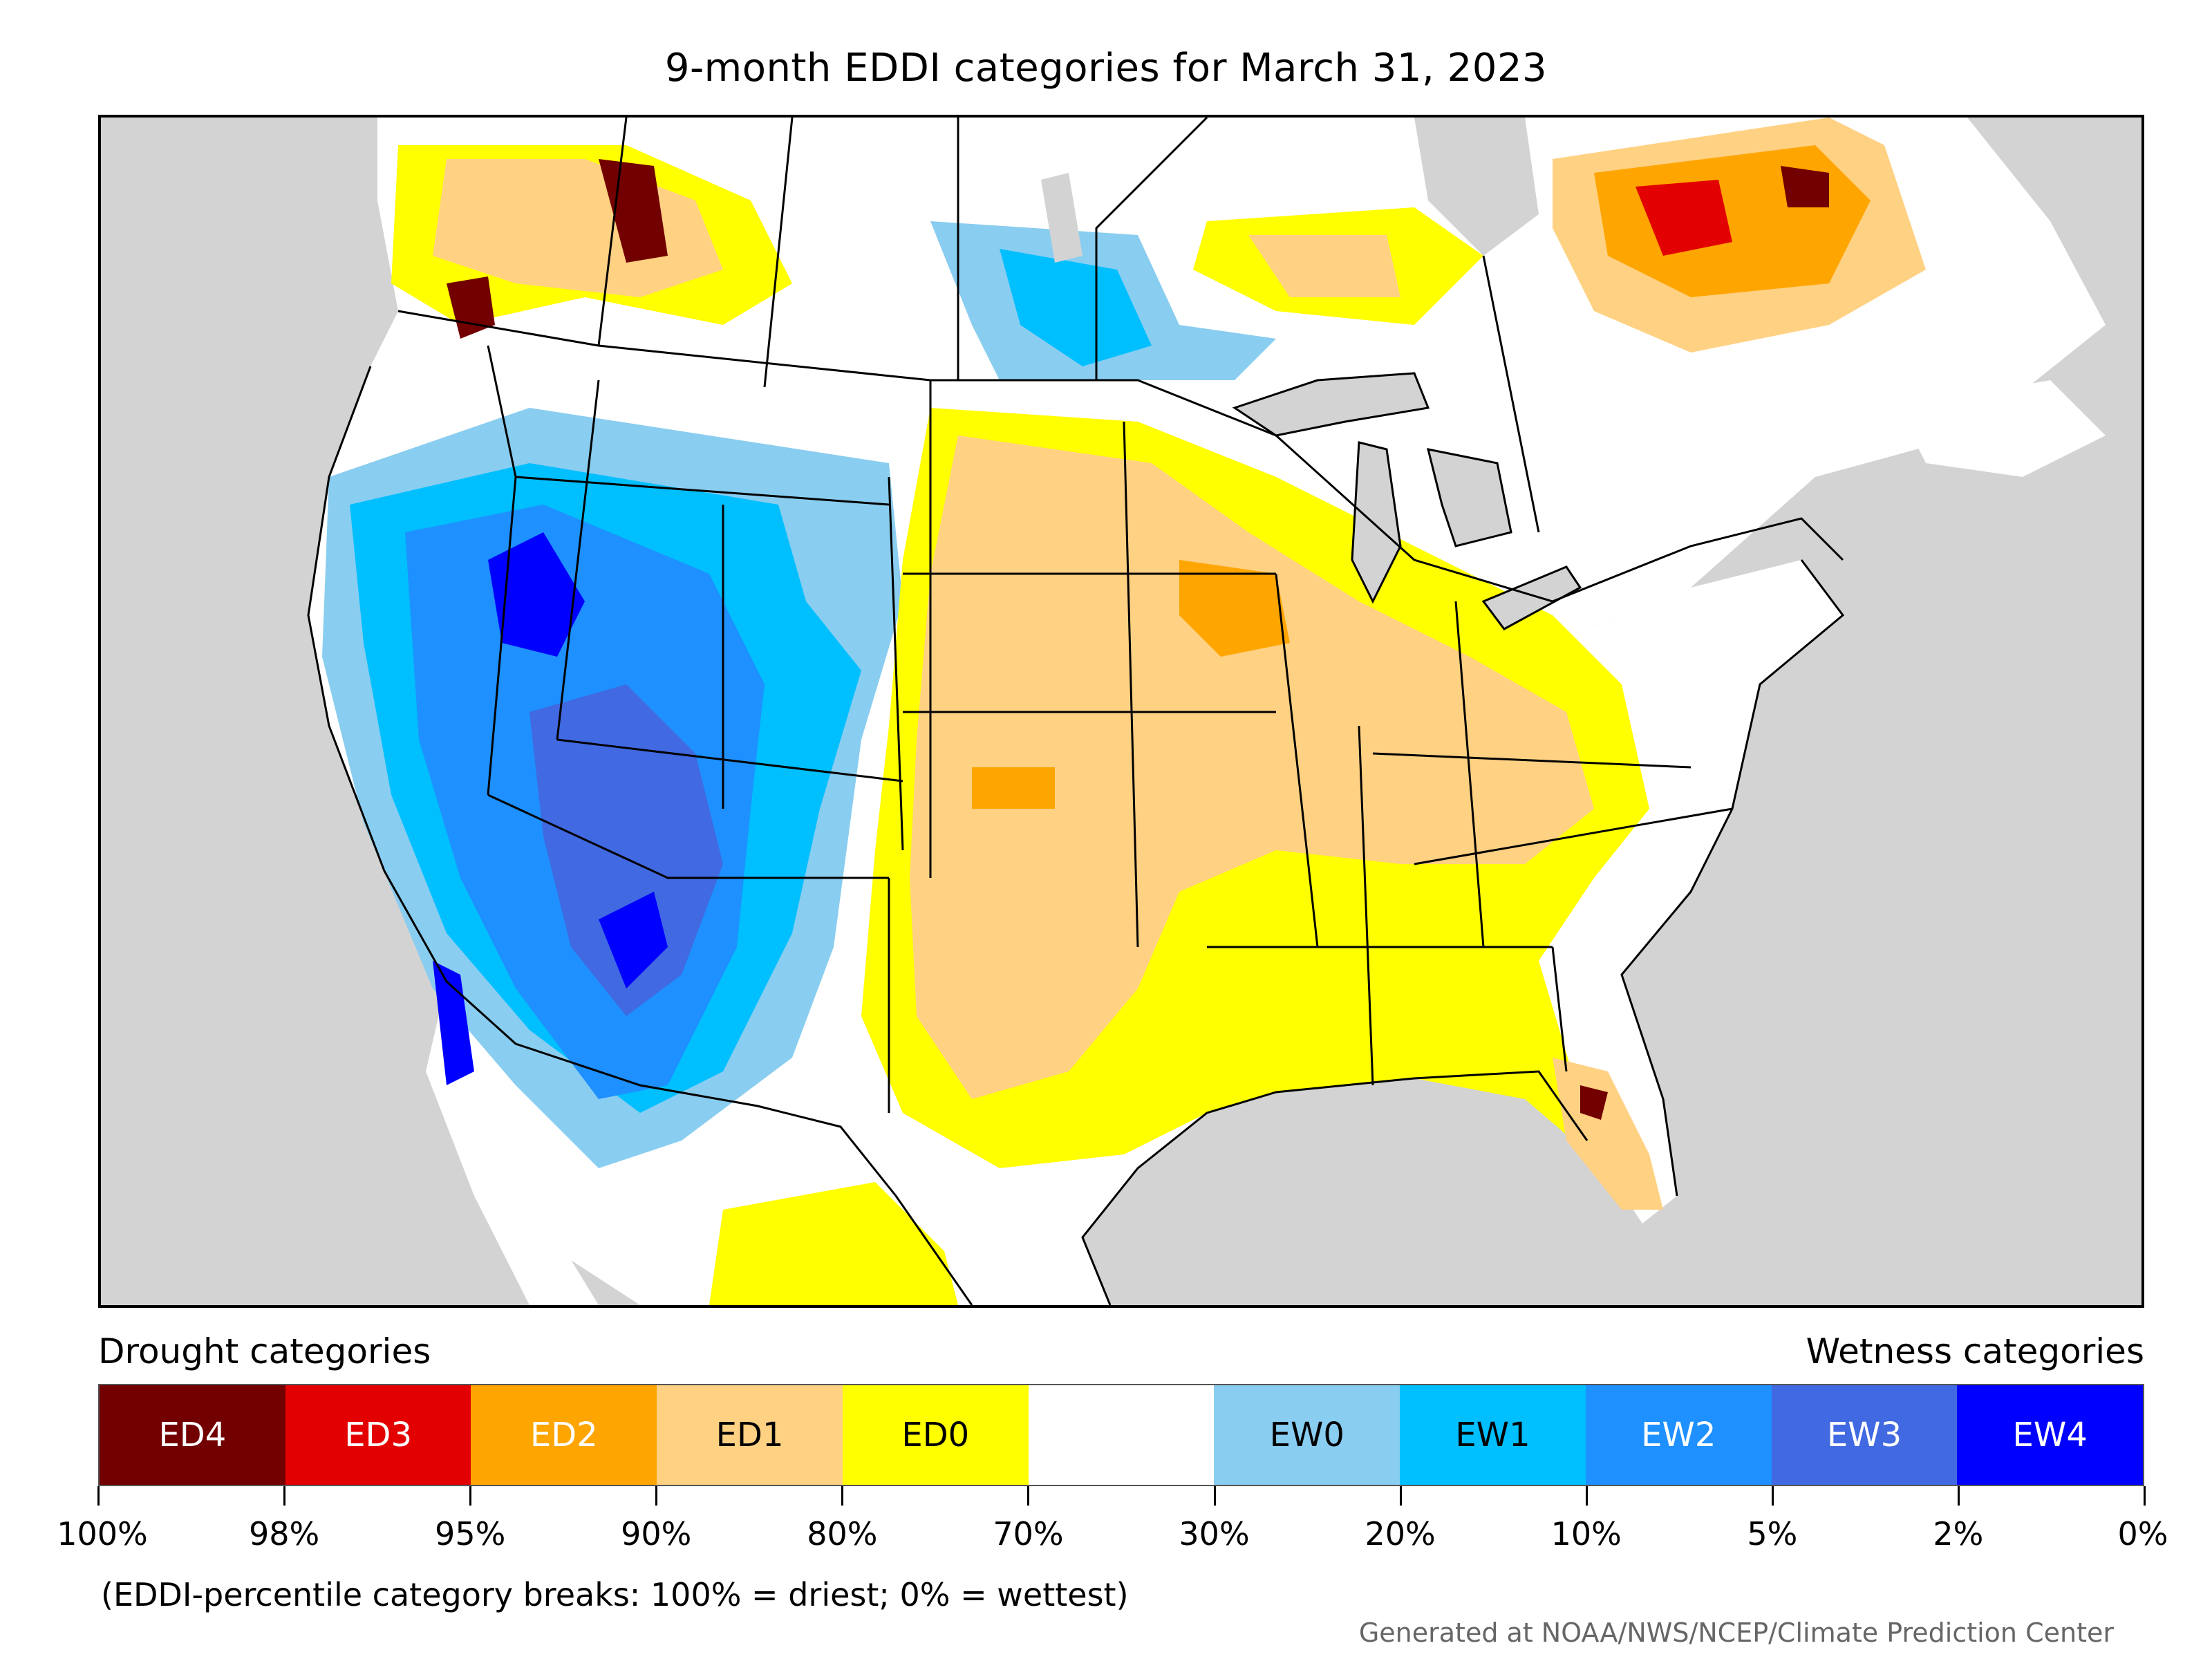 This screenshot has height=1659, width=2212. Describe the element at coordinates (1531, 597) in the screenshot. I see `lake-erie` at that location.